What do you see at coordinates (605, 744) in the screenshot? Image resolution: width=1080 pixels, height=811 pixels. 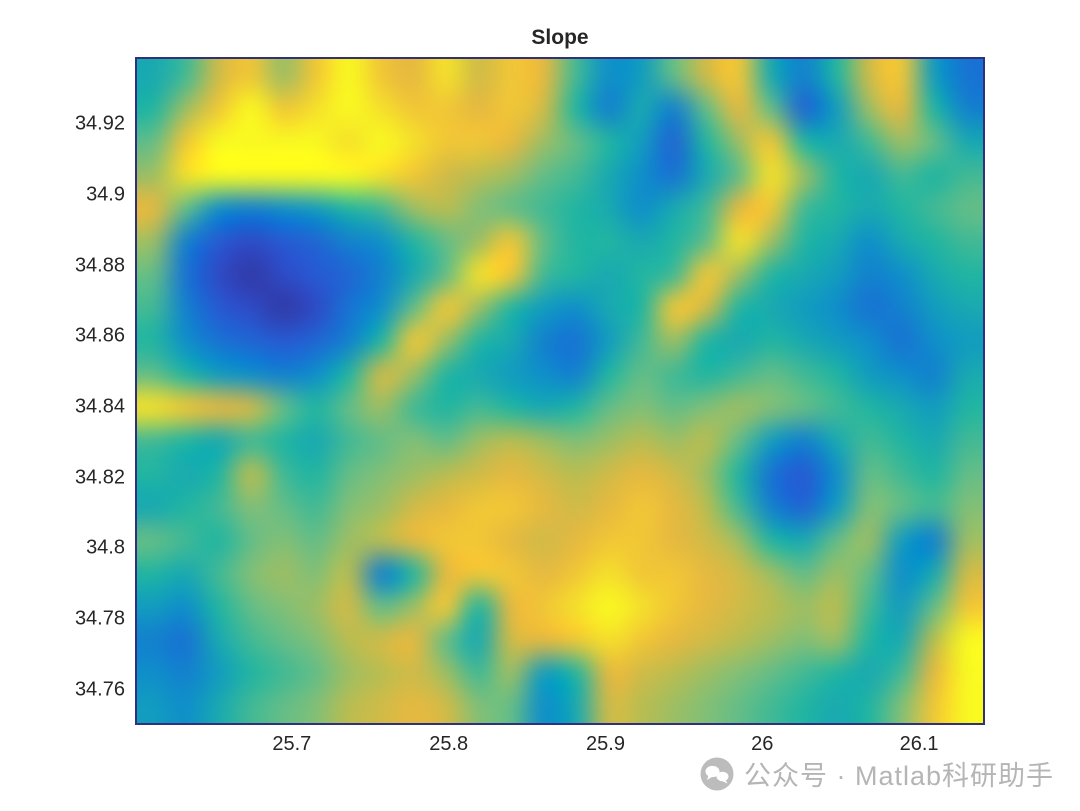 I see `x-tick-label: 25.9` at bounding box center [605, 744].